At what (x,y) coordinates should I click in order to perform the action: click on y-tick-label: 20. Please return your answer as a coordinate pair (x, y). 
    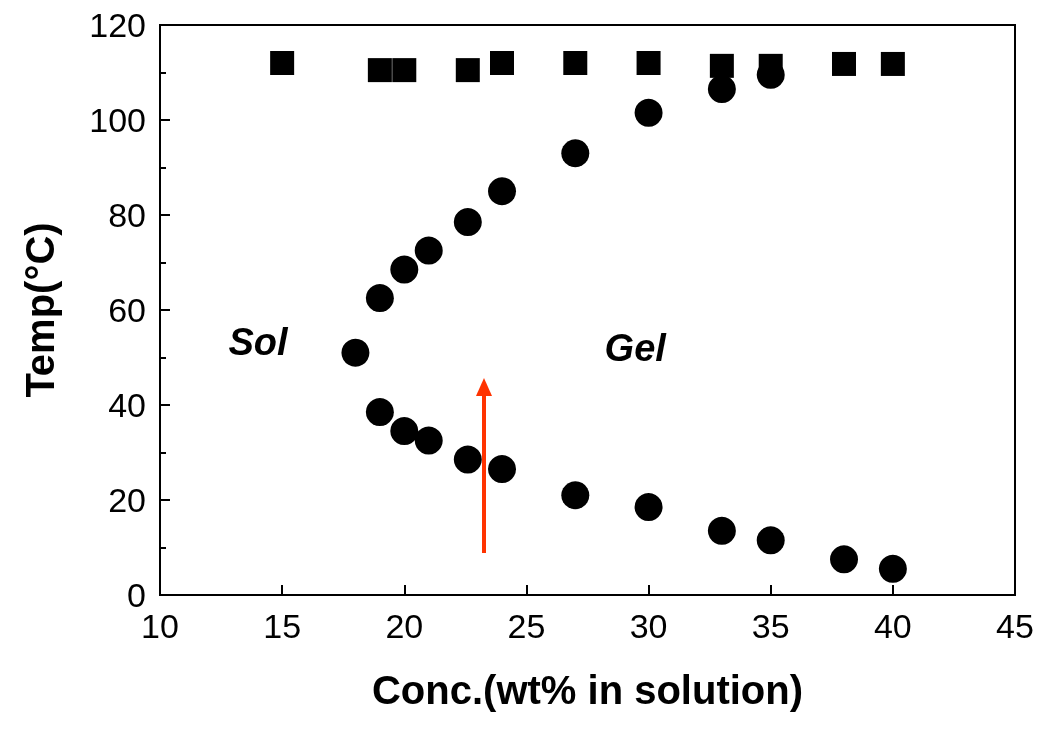
    Looking at the image, I should click on (127, 500).